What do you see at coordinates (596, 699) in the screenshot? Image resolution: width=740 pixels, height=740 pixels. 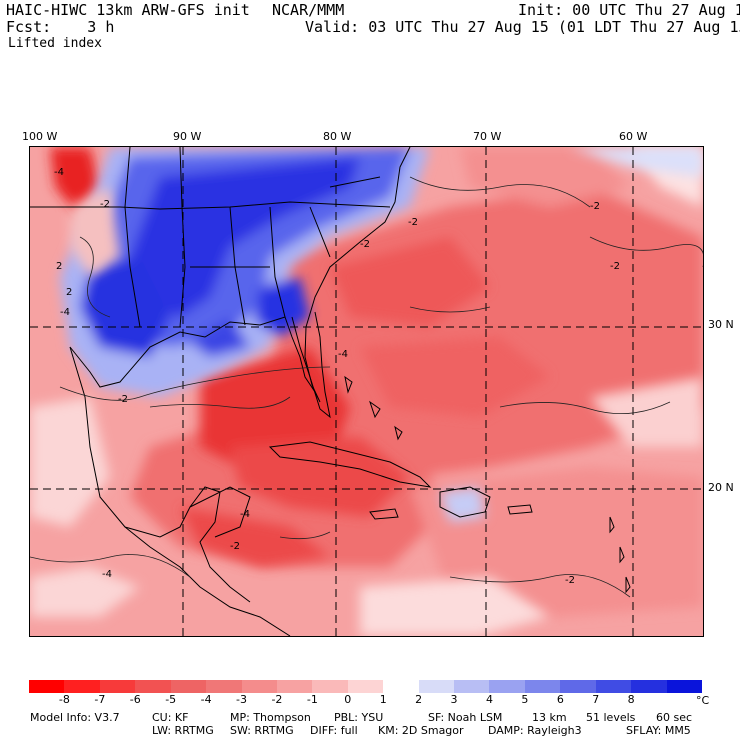 I see `colorbar-tick-label: 7` at bounding box center [596, 699].